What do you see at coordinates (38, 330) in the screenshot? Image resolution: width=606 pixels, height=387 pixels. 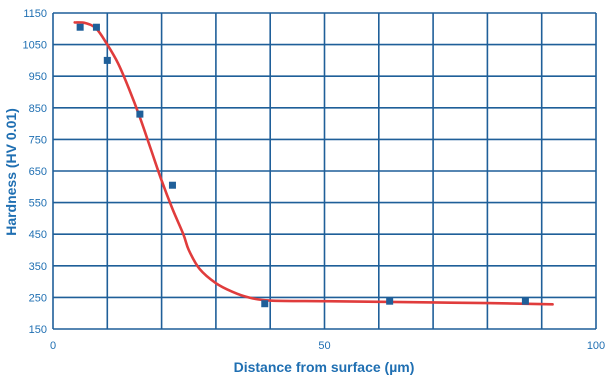 I see `y-tick-label: 150` at bounding box center [38, 330].